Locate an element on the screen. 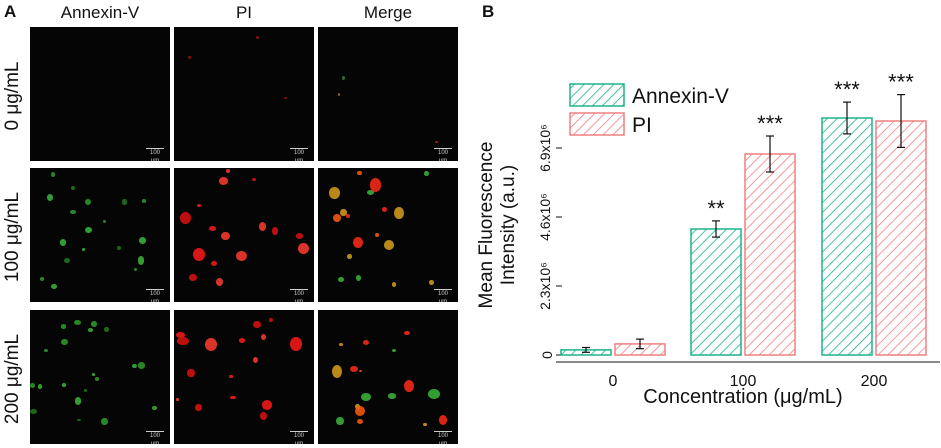  legend-swatch-pi is located at coordinates (597, 124).